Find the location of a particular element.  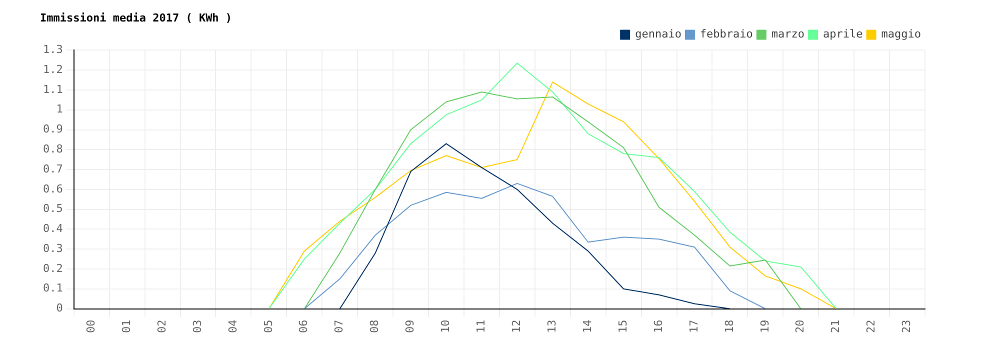

x-tick-label: 02 is located at coordinates (161, 327).